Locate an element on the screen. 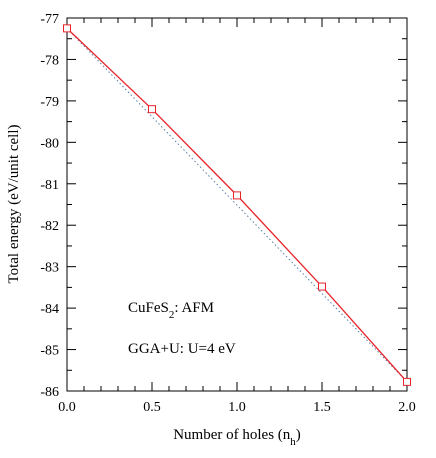  x-tick-label: 1.0 is located at coordinates (237, 407).